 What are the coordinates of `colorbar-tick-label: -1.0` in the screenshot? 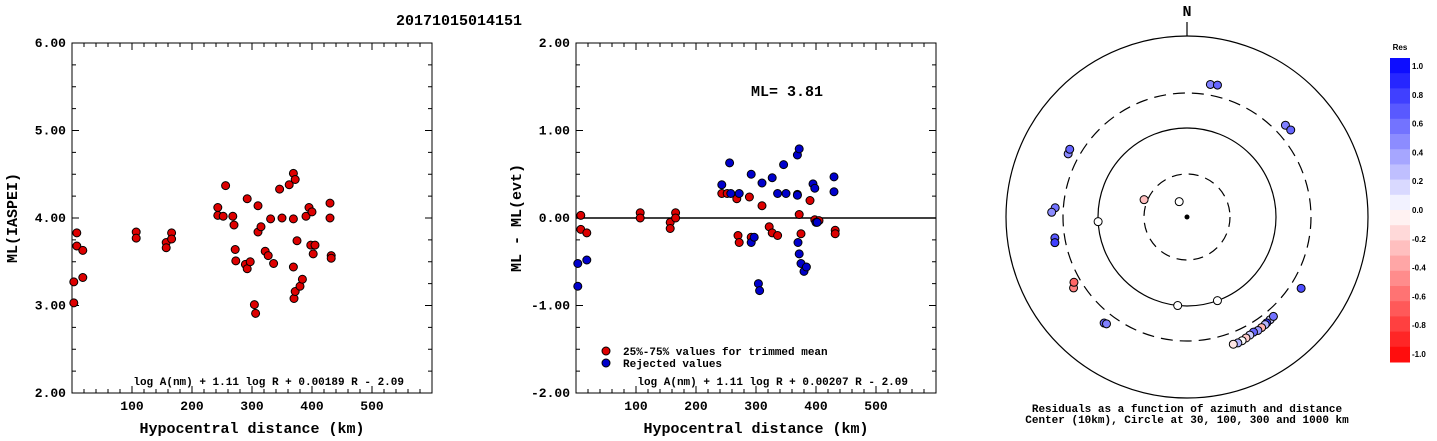 It's located at (1419, 354).